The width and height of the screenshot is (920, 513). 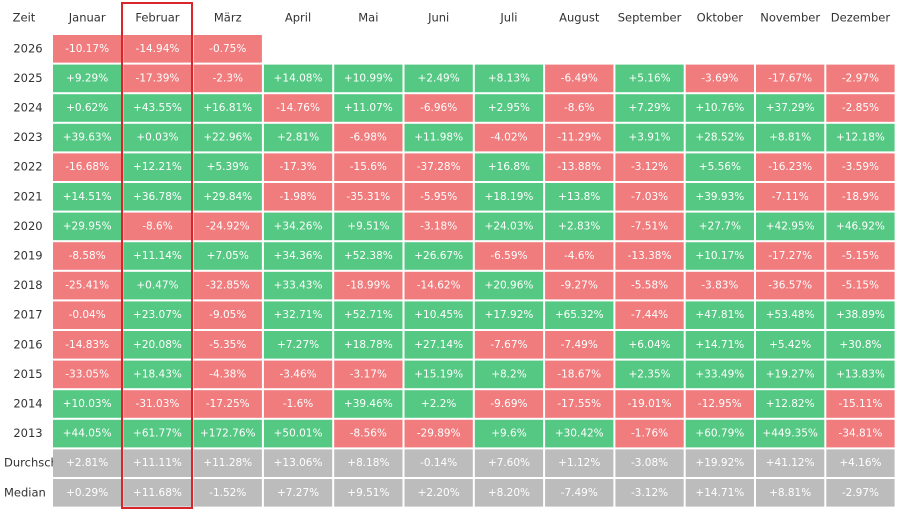 I want to click on cell-value: -9.69%, so click(x=508, y=404).